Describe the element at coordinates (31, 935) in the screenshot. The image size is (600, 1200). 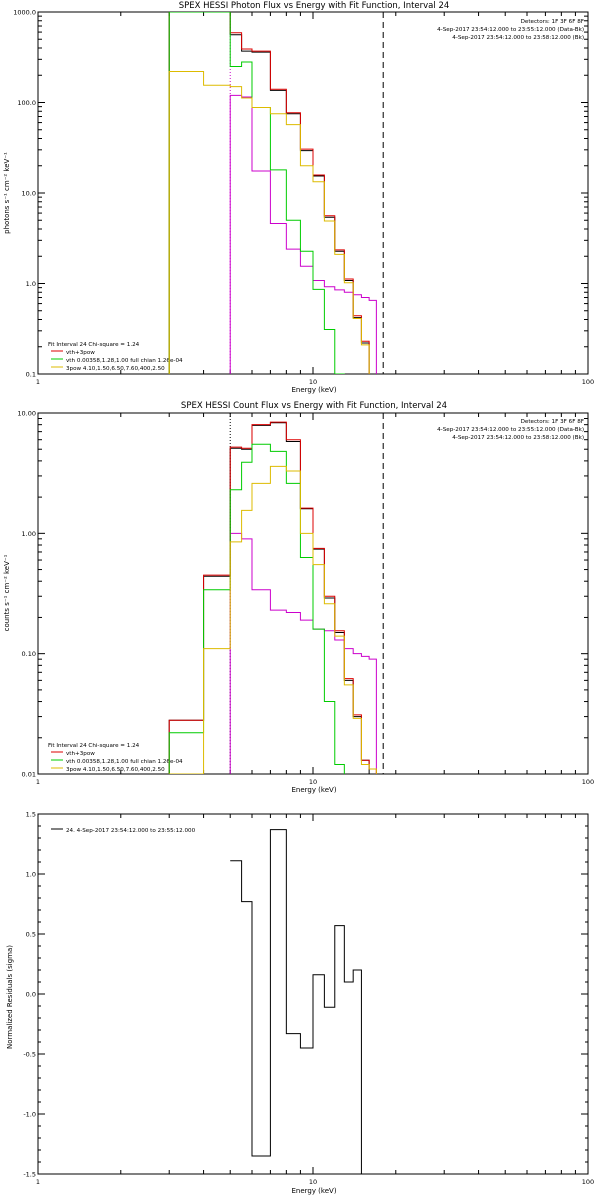
I see `y-tick-label: 0.5` at that location.